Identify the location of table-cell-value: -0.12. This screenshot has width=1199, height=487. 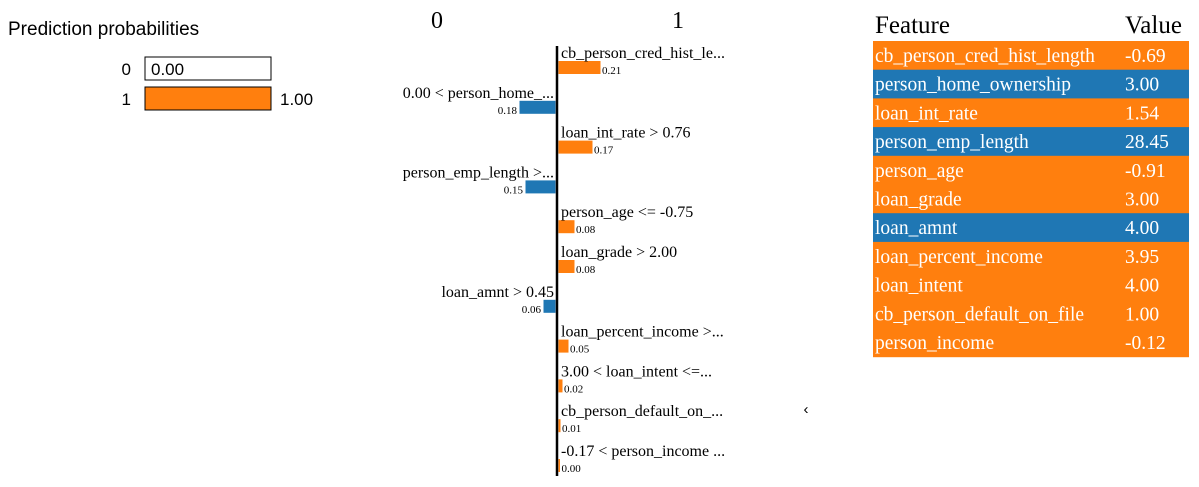
(1145, 343).